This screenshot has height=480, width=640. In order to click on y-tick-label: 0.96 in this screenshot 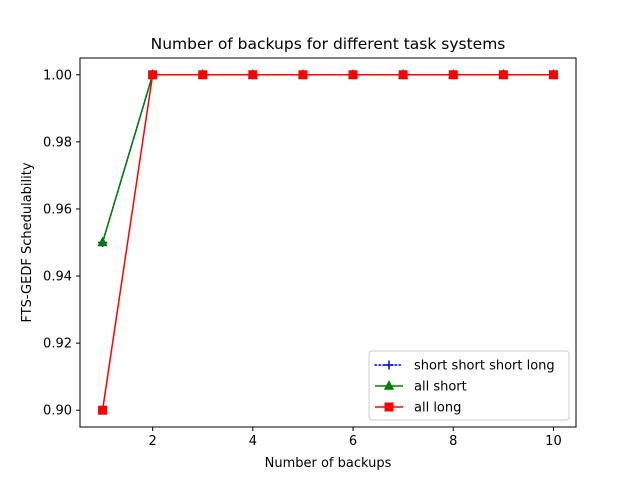, I will do `click(57, 209)`.